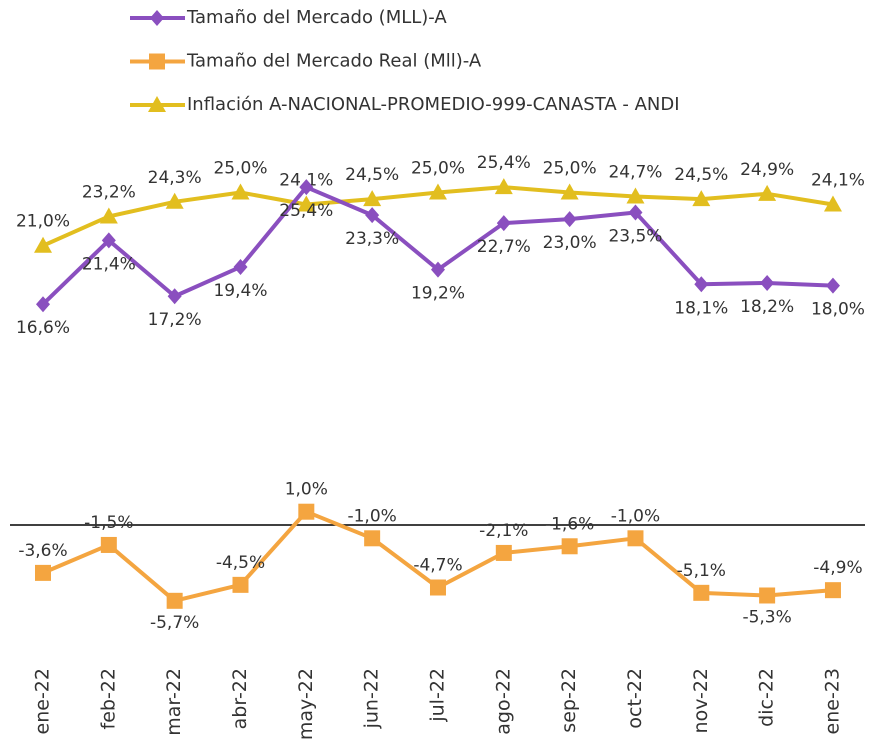 The image size is (889, 752). Describe the element at coordinates (767, 170) in the screenshot. I see `data-label: 24,9%` at that location.